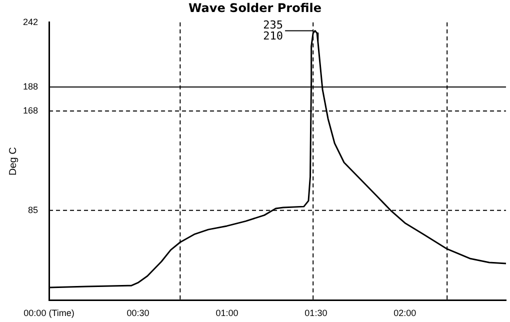  I want to click on y-tick-label: 85, so click(33, 209).